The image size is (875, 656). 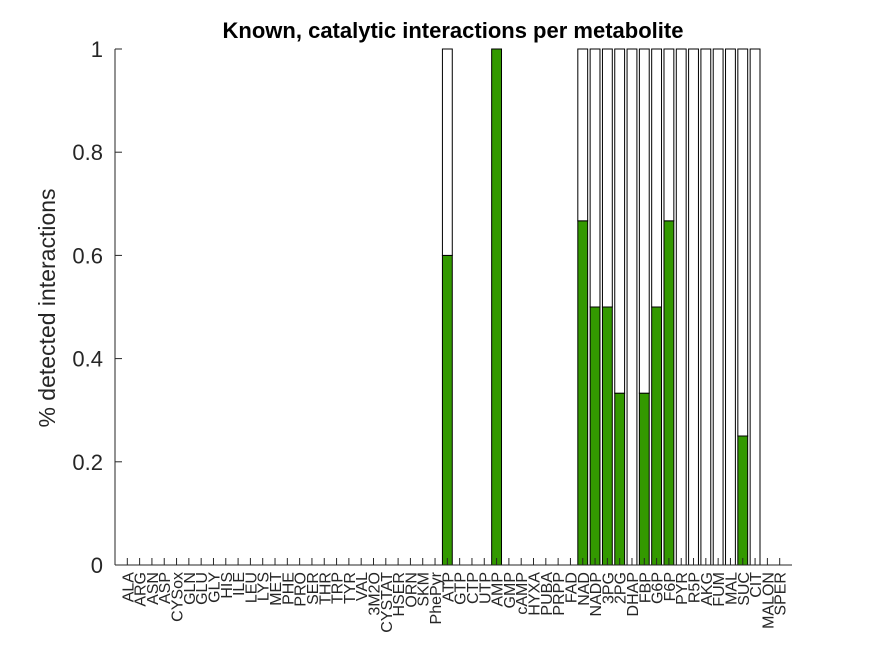 I want to click on x-tick-label: AKG, so click(x=707, y=589).